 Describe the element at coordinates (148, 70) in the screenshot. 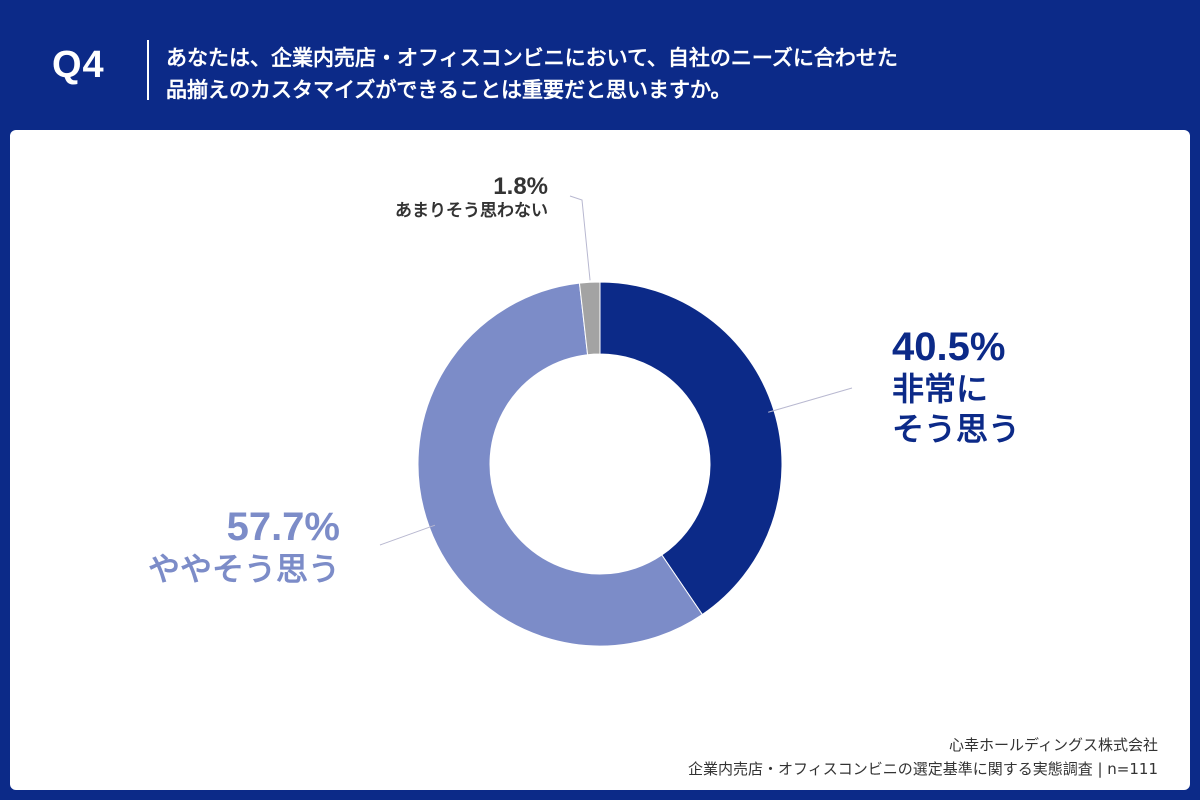

I see `header-divider` at that location.